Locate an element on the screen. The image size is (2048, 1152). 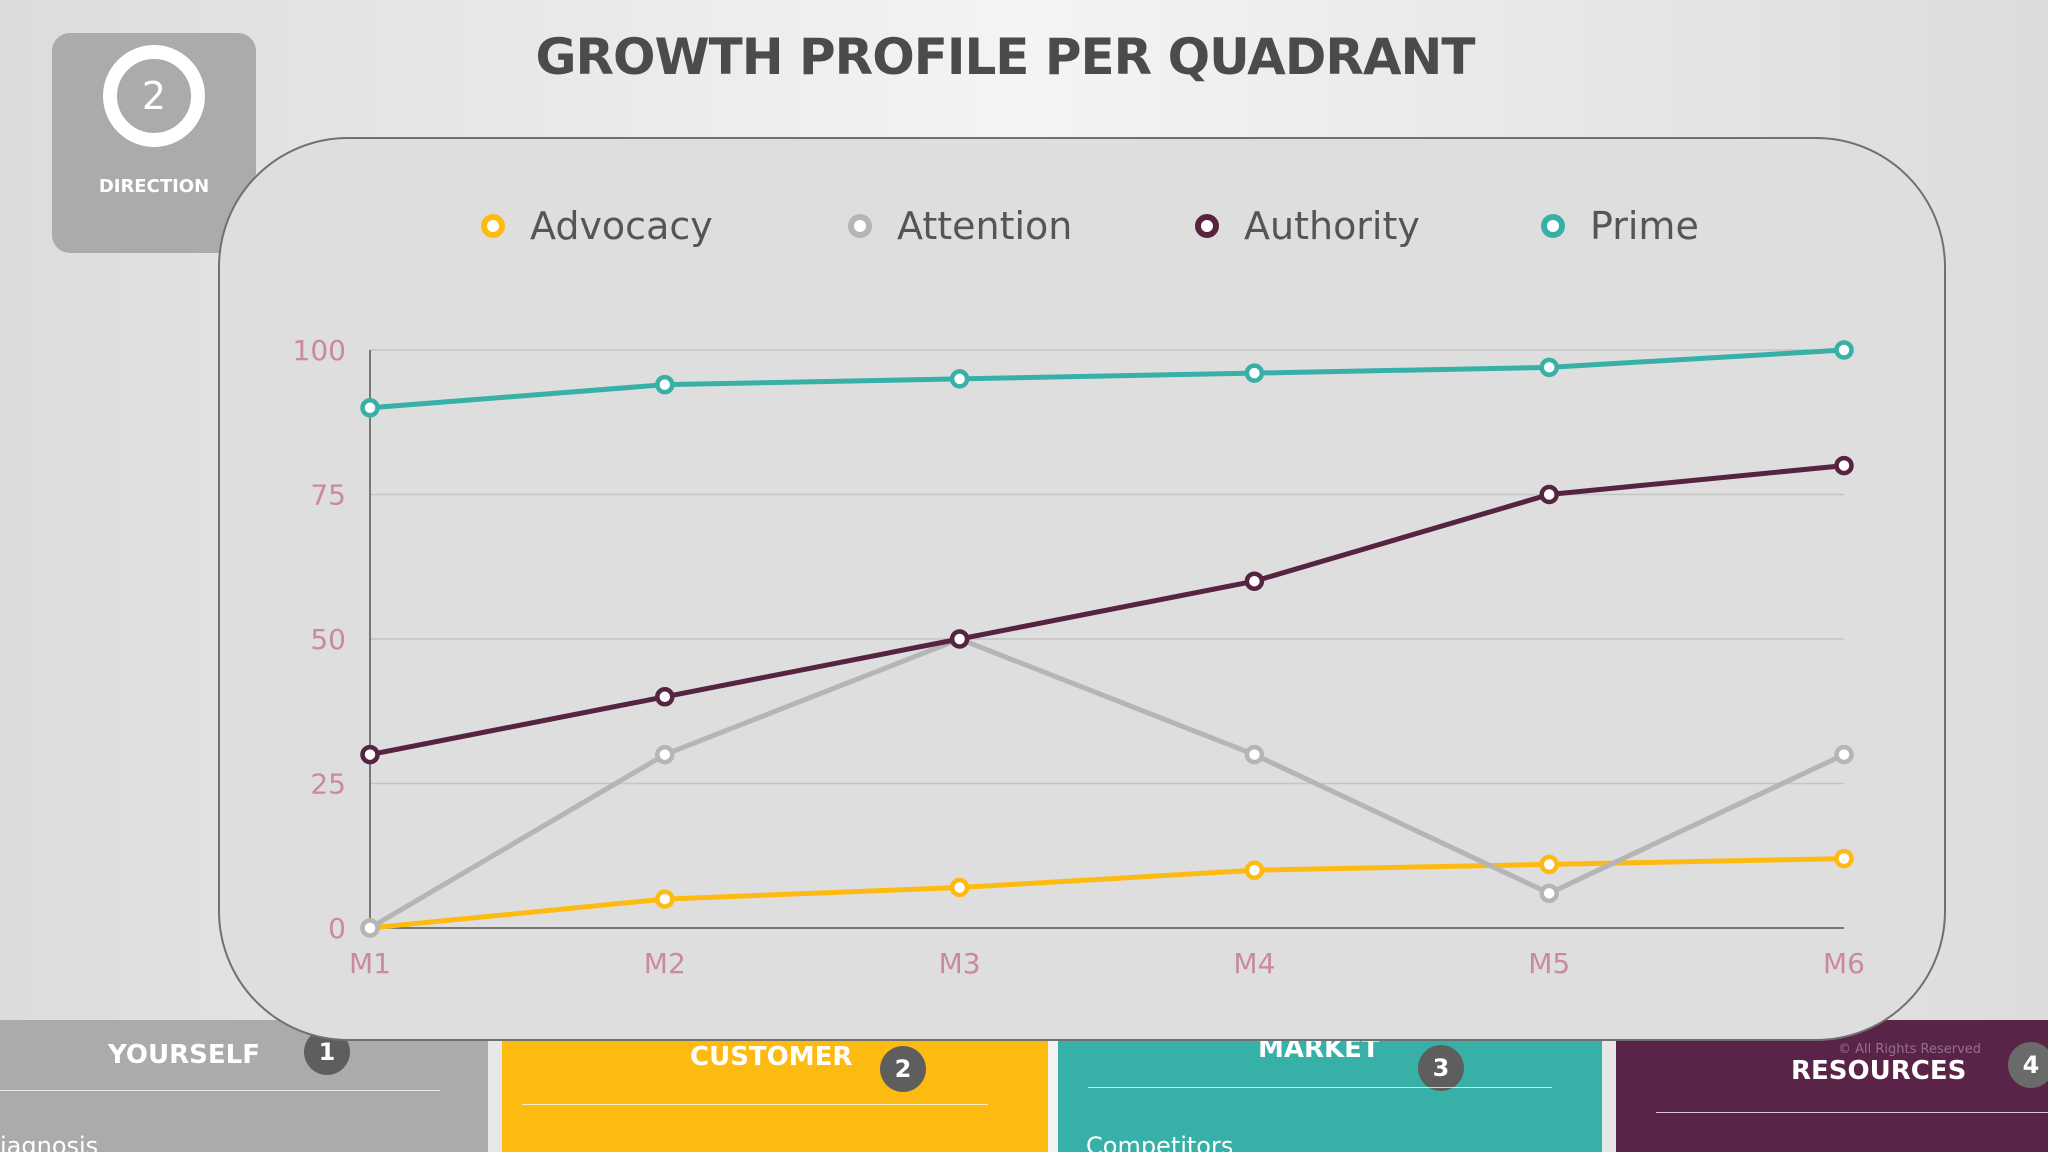
legend-label: Prime is located at coordinates (1644, 226).